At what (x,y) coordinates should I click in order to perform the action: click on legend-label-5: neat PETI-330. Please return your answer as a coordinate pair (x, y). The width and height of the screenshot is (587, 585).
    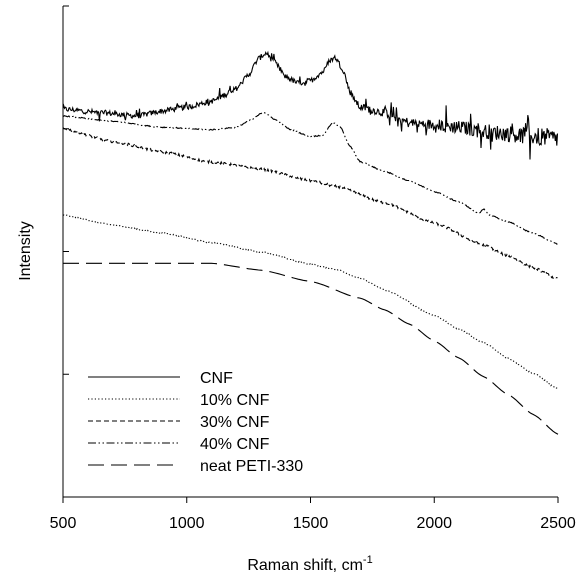
    Looking at the image, I should click on (251, 466).